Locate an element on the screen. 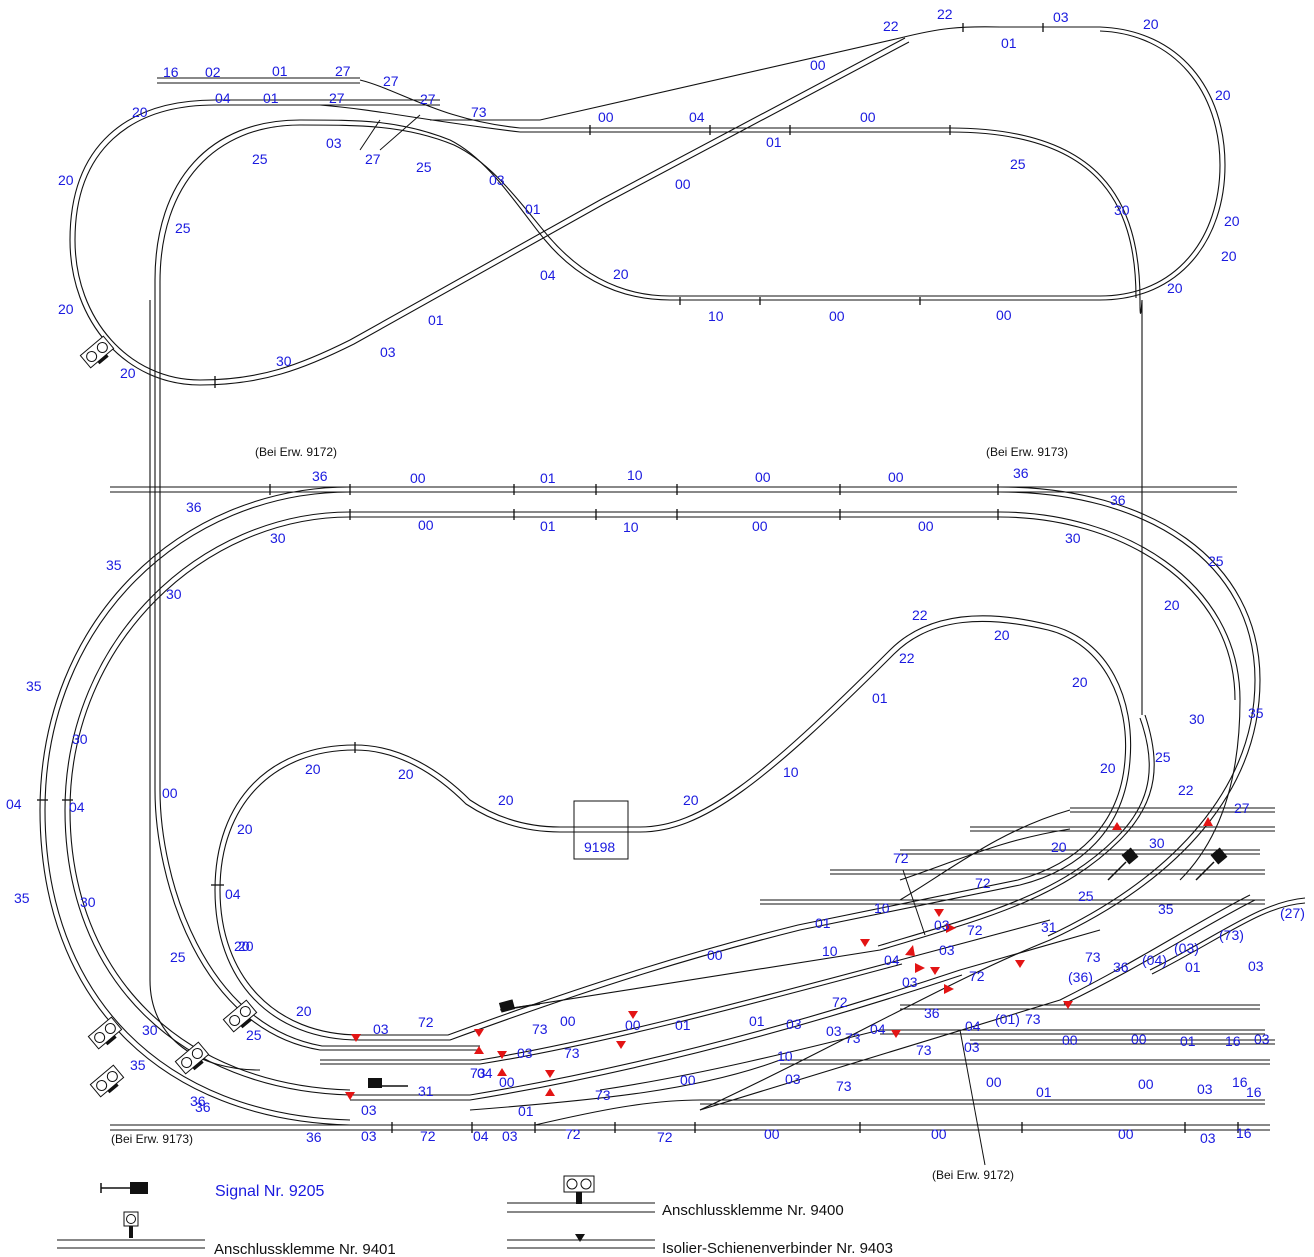 This screenshot has width=1314, height=1257. isolator-markers is located at coordinates (779, 958).